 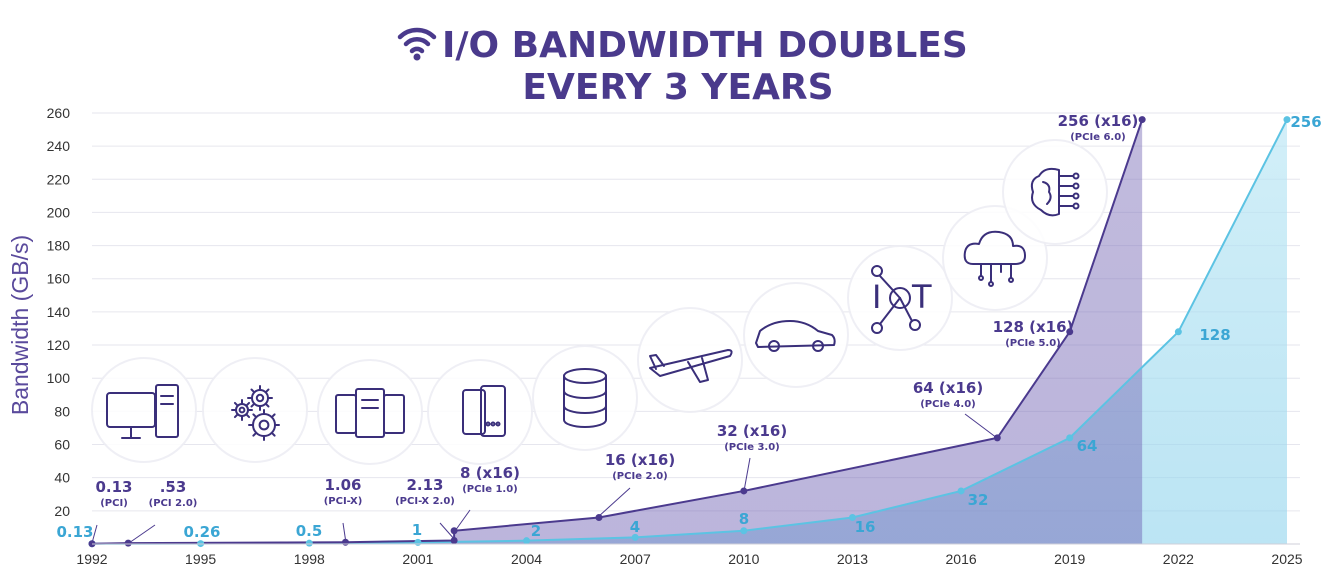 I want to click on pcie-label-5: 16 (x16), so click(x=640, y=460).